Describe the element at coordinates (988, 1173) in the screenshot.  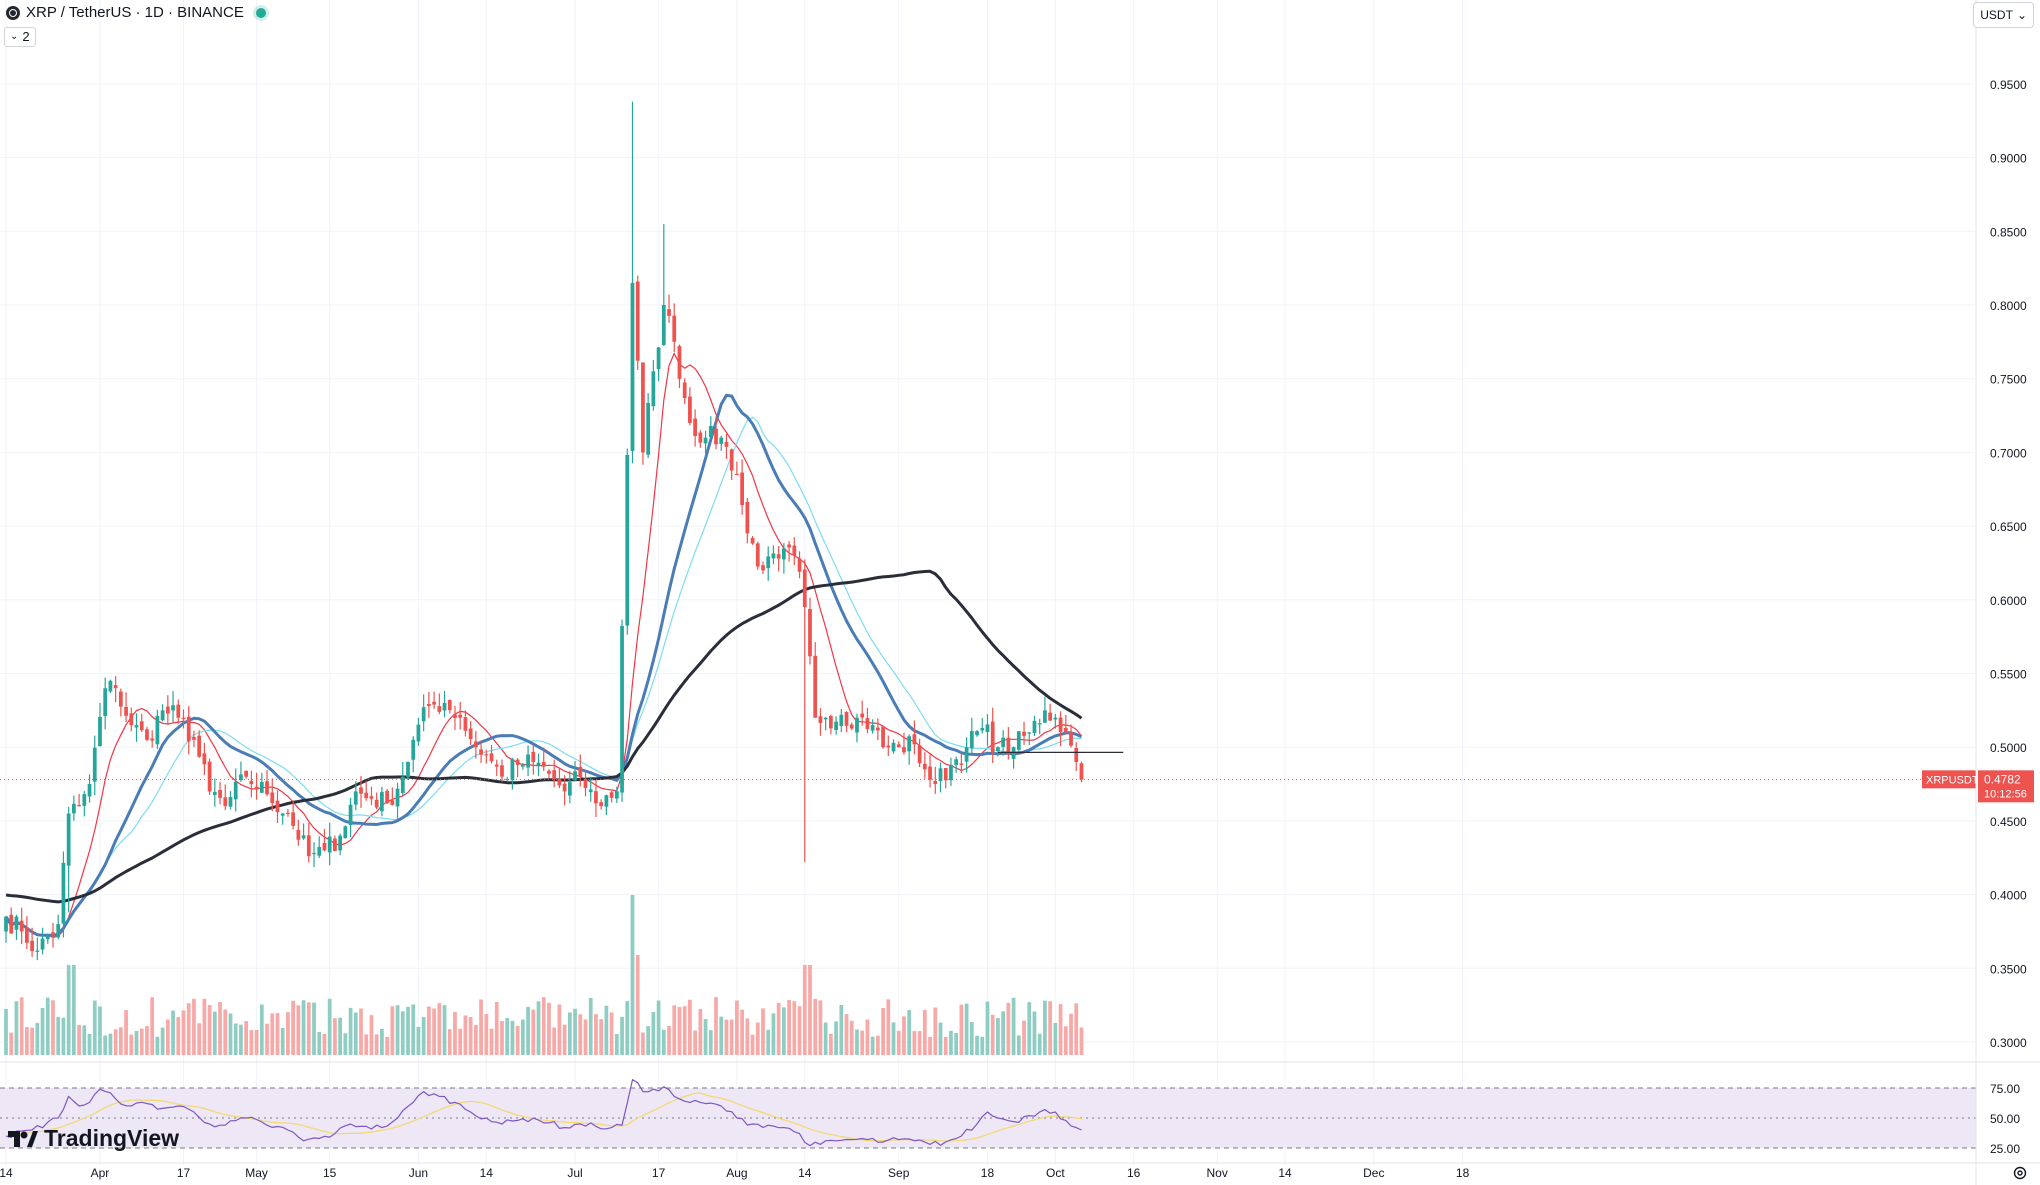
I see `time-tick-label: 18` at that location.